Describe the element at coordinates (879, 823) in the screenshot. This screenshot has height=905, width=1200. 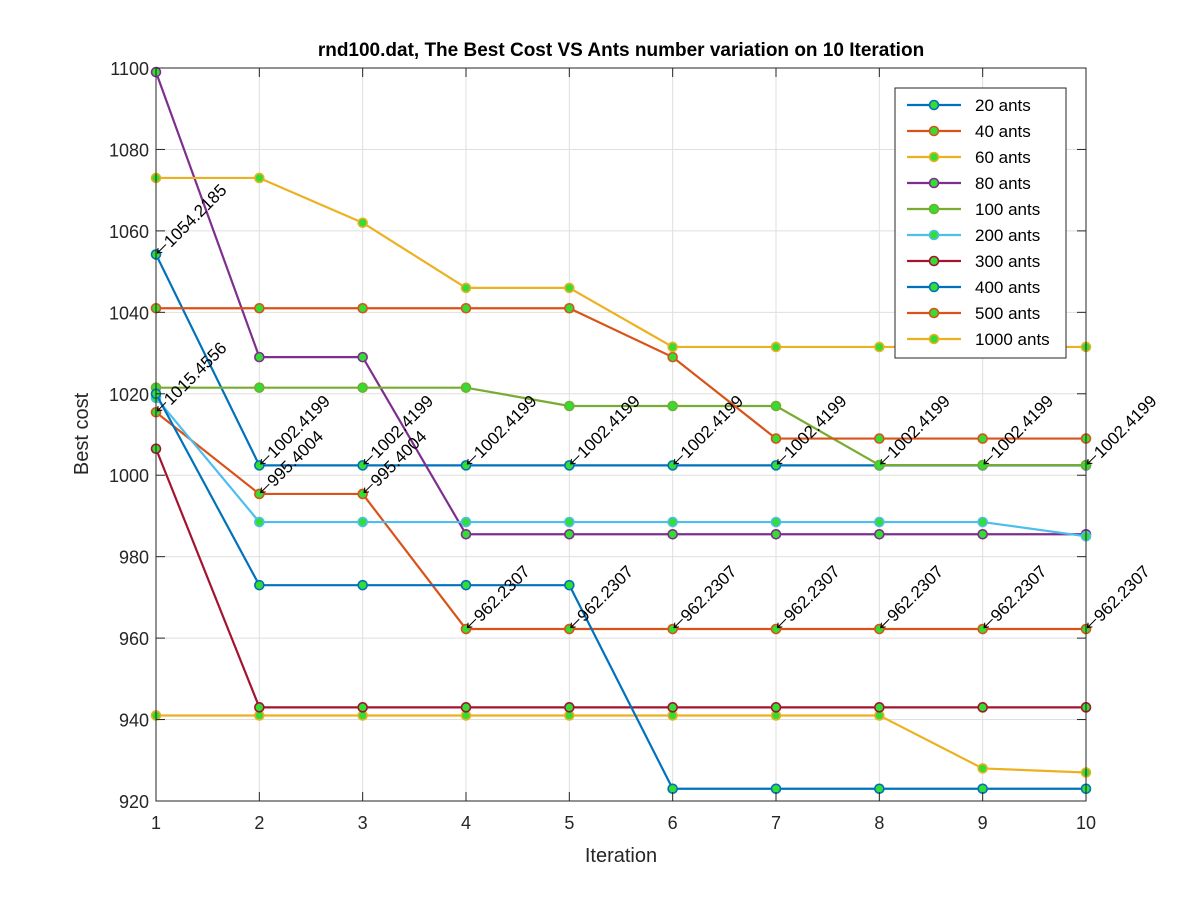
I see `x-tick-label: 8` at that location.